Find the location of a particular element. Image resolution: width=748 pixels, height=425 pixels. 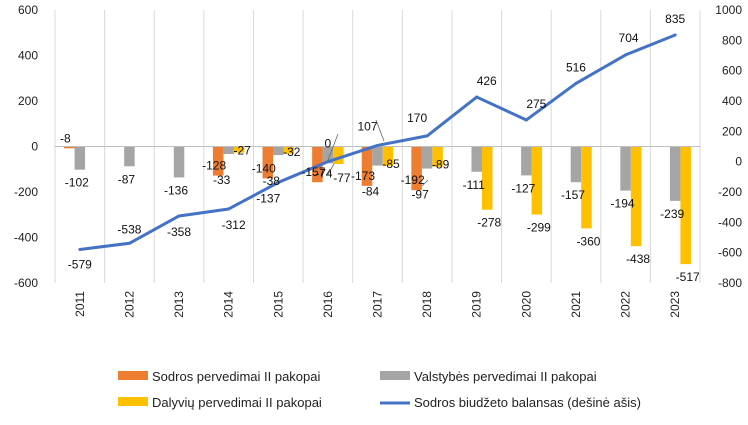

line-label: 170 is located at coordinates (417, 118).